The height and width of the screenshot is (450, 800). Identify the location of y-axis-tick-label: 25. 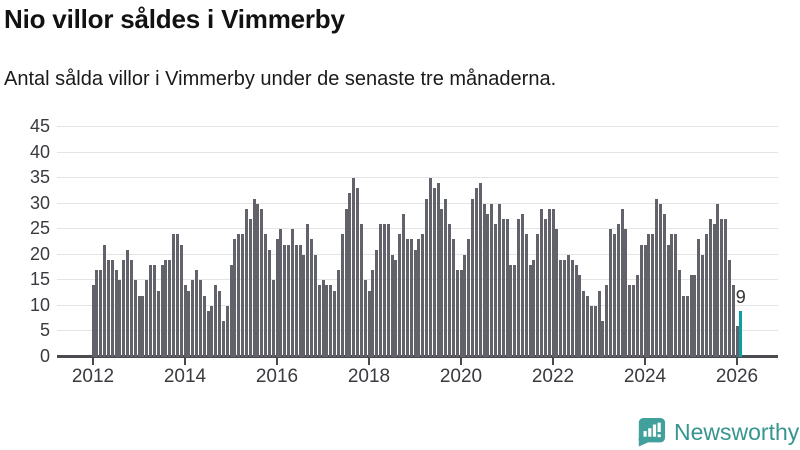
(39, 228).